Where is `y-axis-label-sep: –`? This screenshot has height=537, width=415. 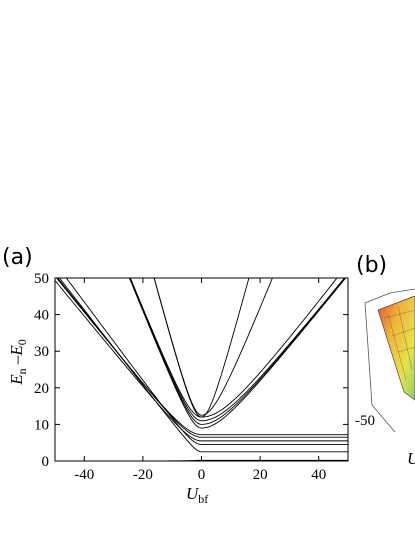
y-axis-label-sep: – is located at coordinates (16, 361).